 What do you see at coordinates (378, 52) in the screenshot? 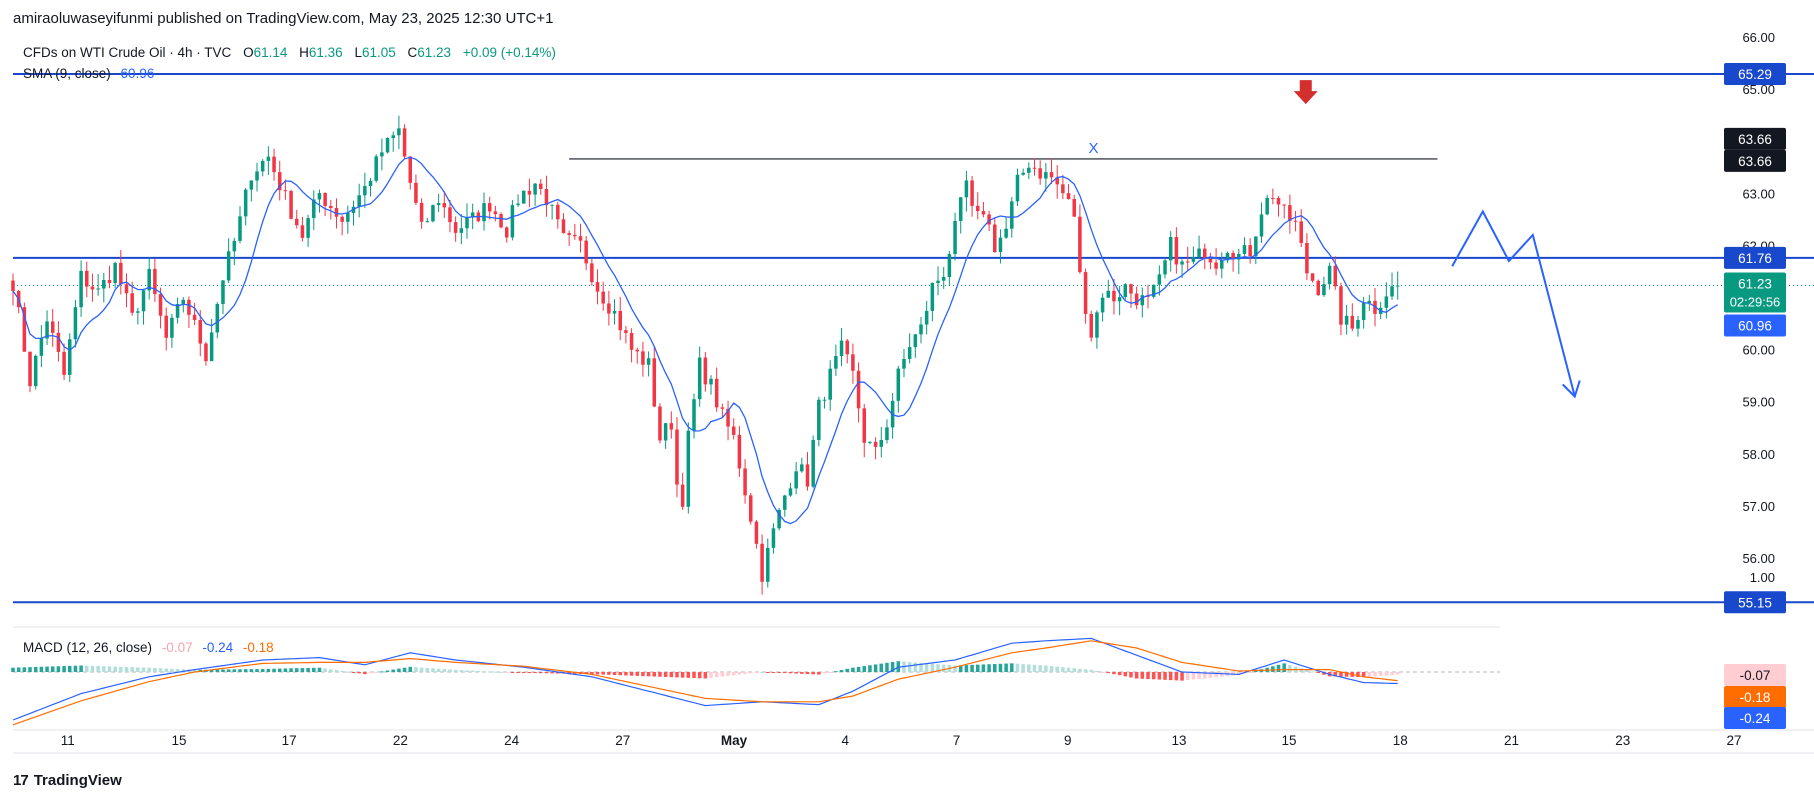
I see `low-value: 61.05` at bounding box center [378, 52].